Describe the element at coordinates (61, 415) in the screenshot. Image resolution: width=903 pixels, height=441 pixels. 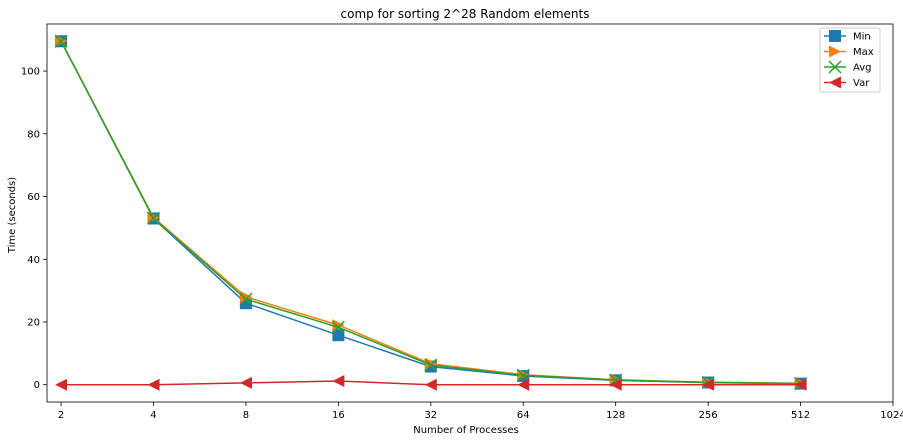
I see `x-tick-label: 2` at that location.